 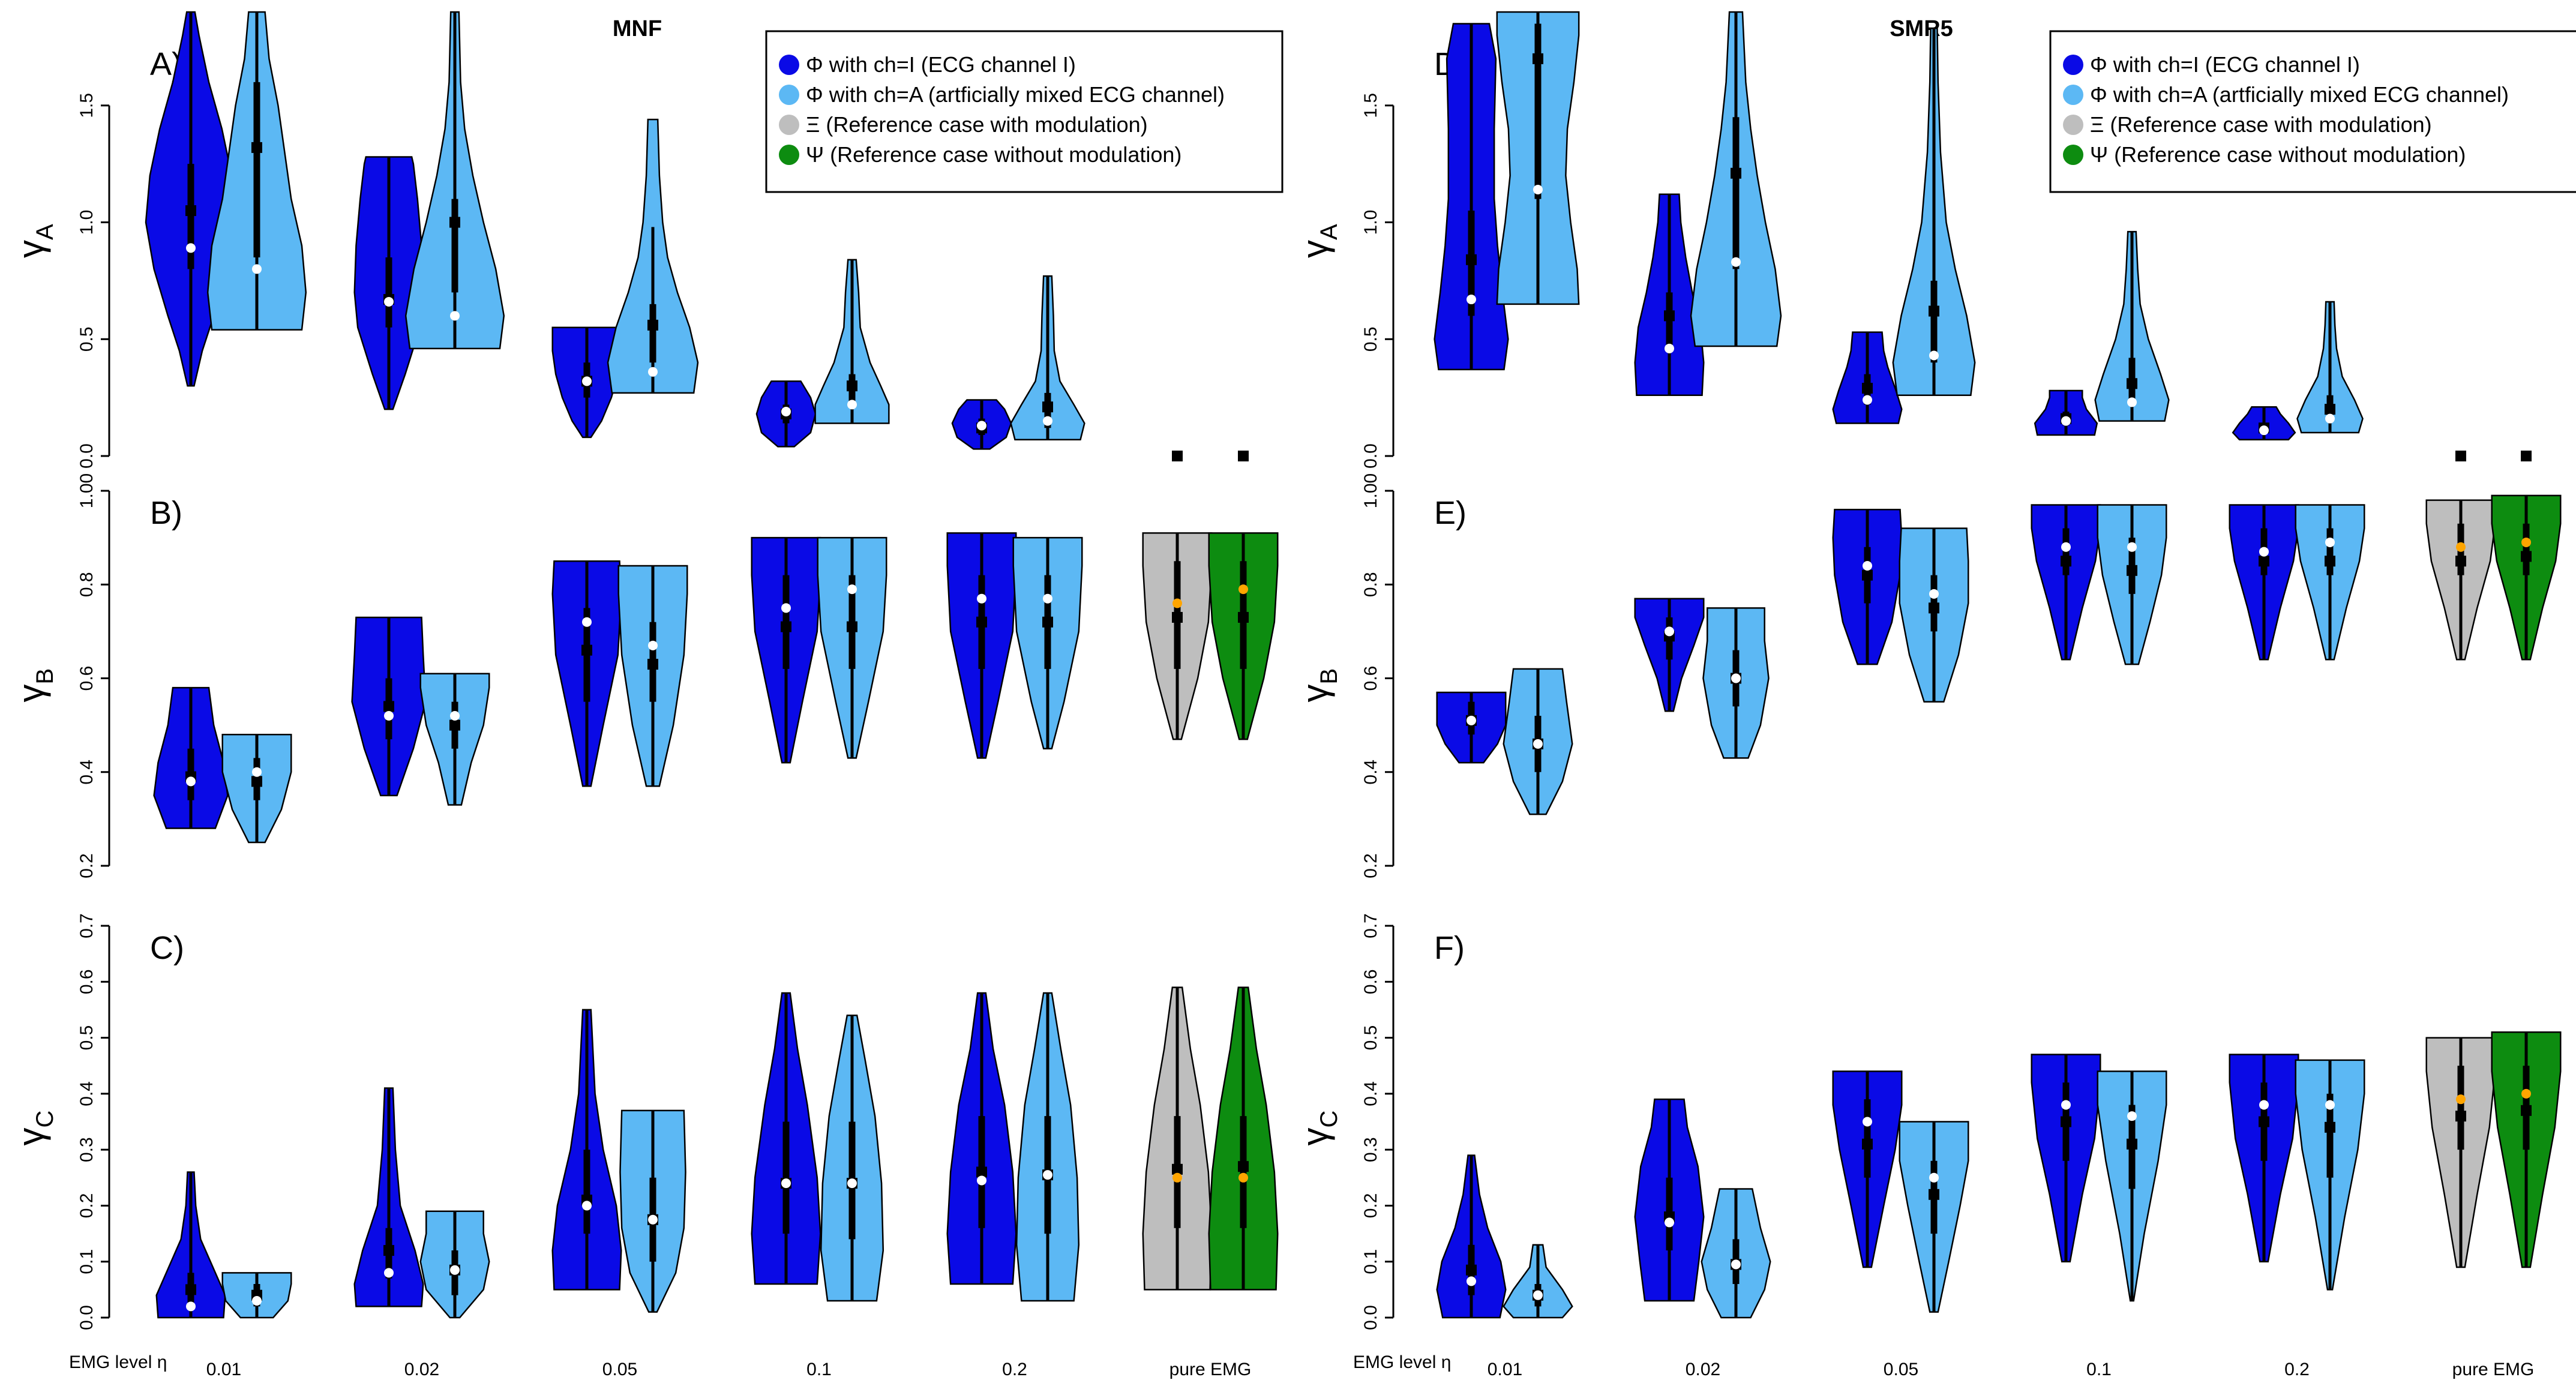 What do you see at coordinates (2073, 125) in the screenshot?
I see `legend-swatch-gray` at bounding box center [2073, 125].